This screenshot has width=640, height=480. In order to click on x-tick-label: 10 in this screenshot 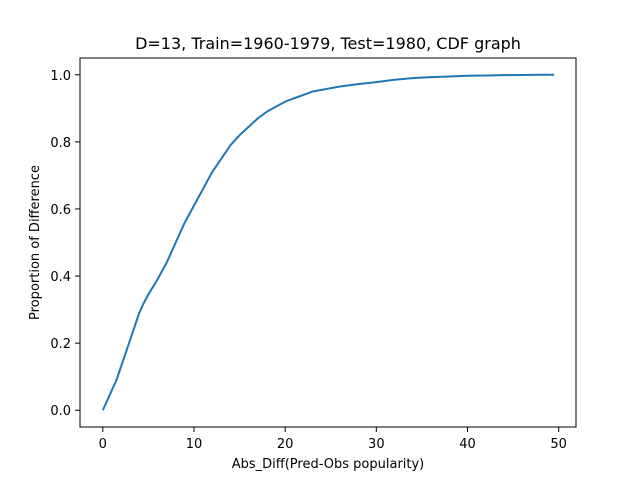, I will do `click(194, 444)`.